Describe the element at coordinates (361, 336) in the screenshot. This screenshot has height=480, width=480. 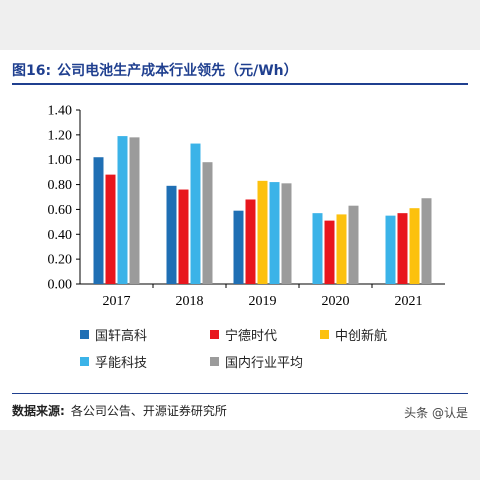
I see `legend-label: 中创新航` at that location.